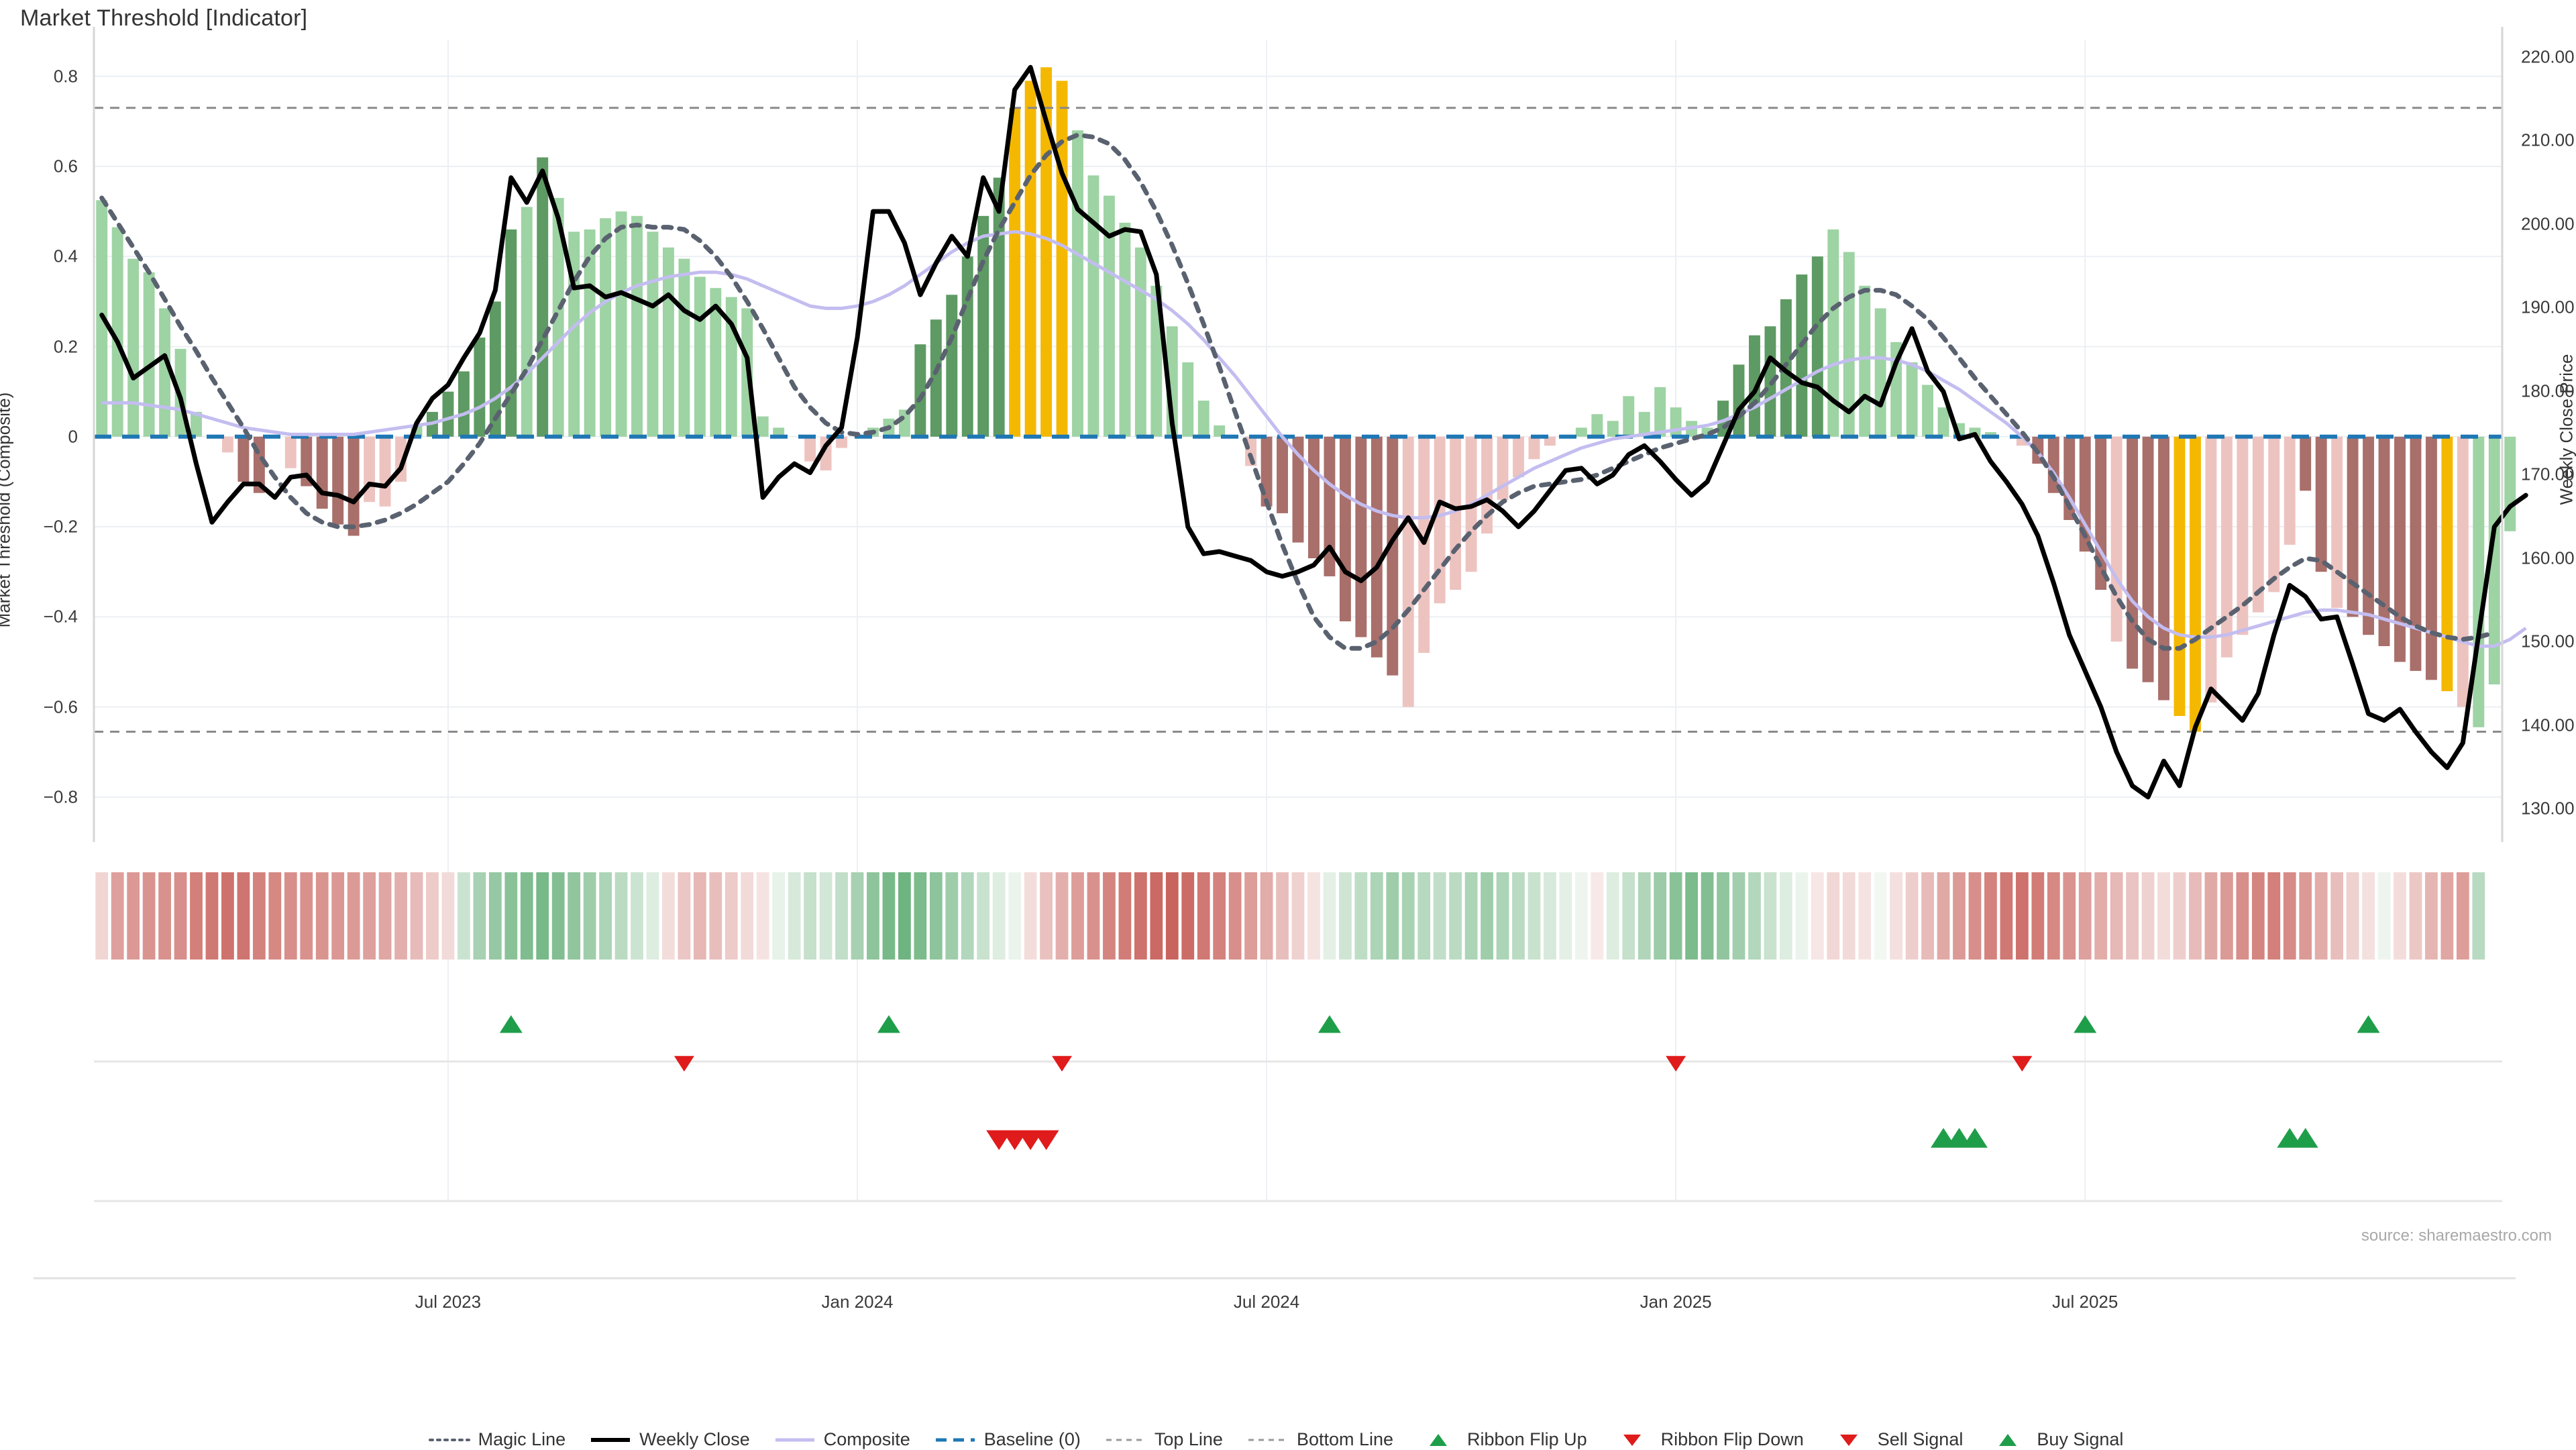 The image size is (2576, 1450). Describe the element at coordinates (842, 1439) in the screenshot. I see `legend-item: Composite` at that location.